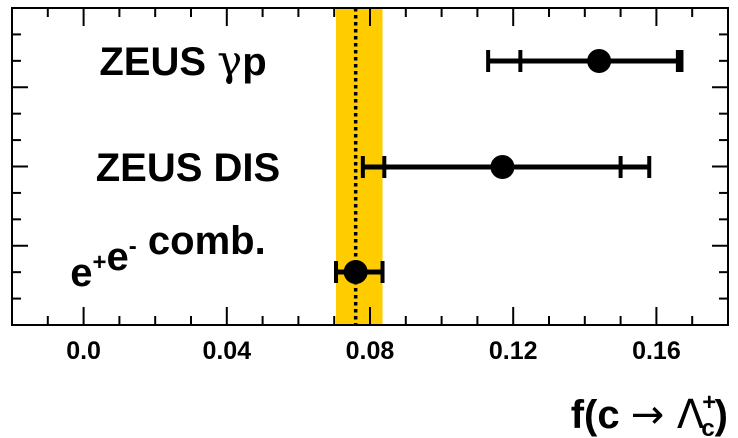  What do you see at coordinates (656, 351) in the screenshot?
I see `x-tick-label: 0.16` at bounding box center [656, 351].